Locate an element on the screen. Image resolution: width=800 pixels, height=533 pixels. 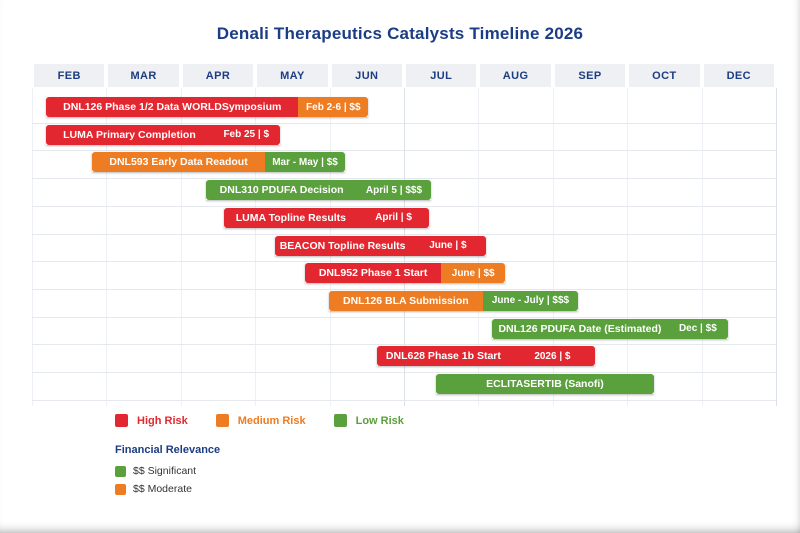
month-header-cell: MAR is located at coordinates (143, 75).